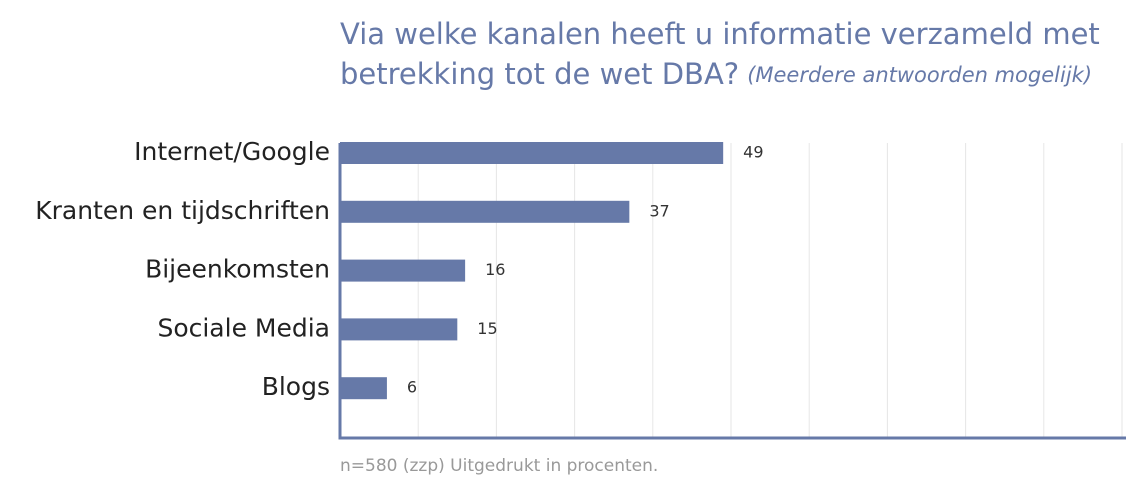 This screenshot has width=1140, height=492. I want to click on chart-subtitle: (Meerdere antwoorden mogelijk), so click(919, 75).